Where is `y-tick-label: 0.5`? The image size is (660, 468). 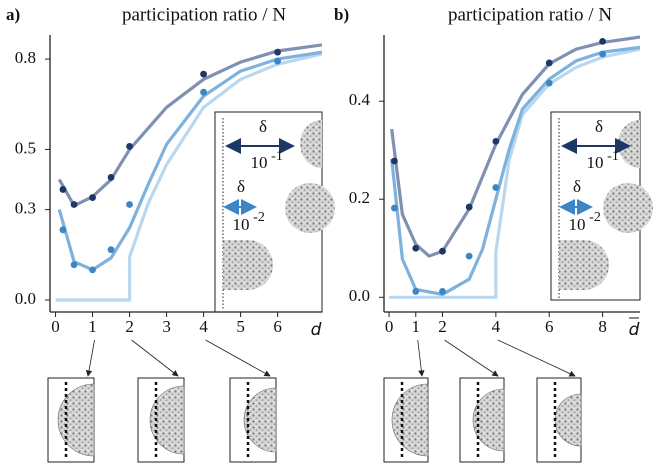
y-tick-label: 0.5 is located at coordinates (25, 147).